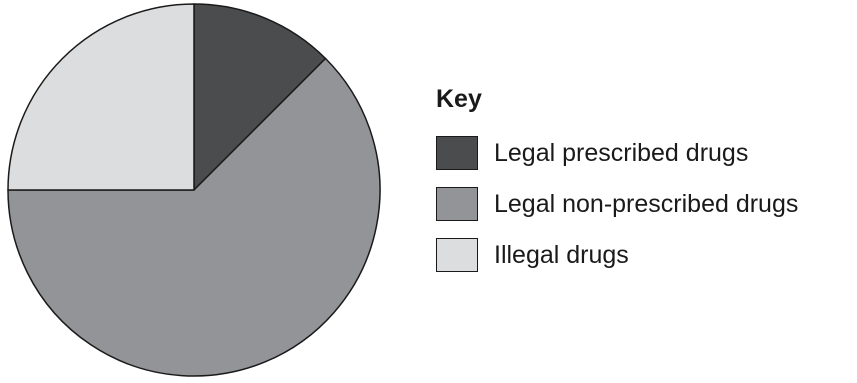 Image resolution: width=857 pixels, height=383 pixels. I want to click on legend-label-legal-prescribed-drugs: Legal prescribed drugs, so click(621, 152).